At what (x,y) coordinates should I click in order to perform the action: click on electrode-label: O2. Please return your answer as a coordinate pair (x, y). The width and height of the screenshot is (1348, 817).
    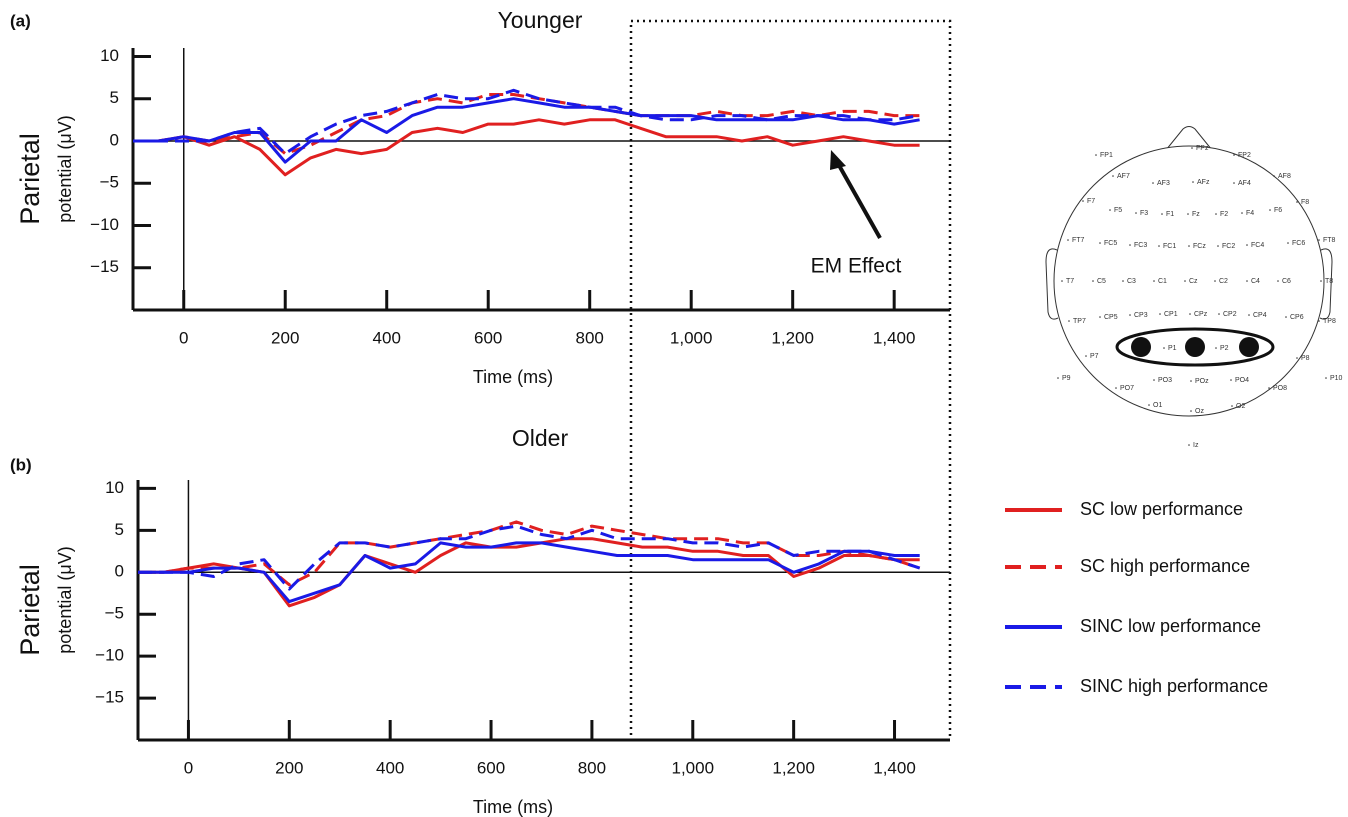
    Looking at the image, I should click on (1240, 406).